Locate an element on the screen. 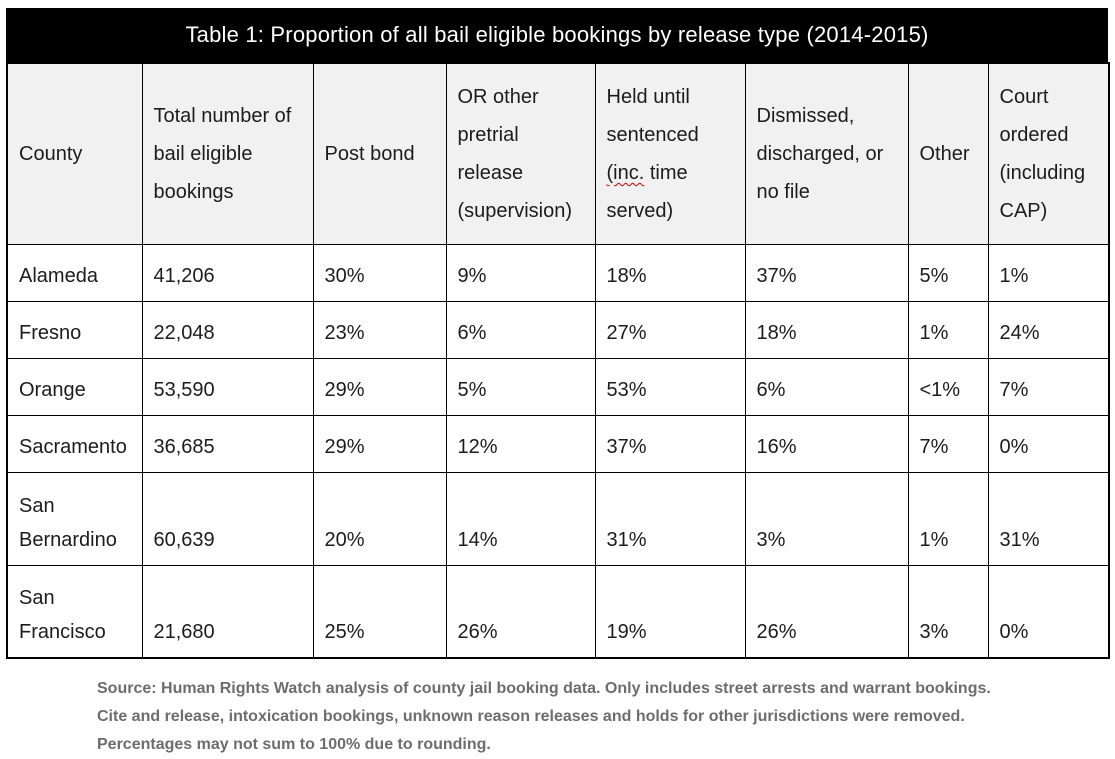  value-cell: 20% is located at coordinates (379, 518).